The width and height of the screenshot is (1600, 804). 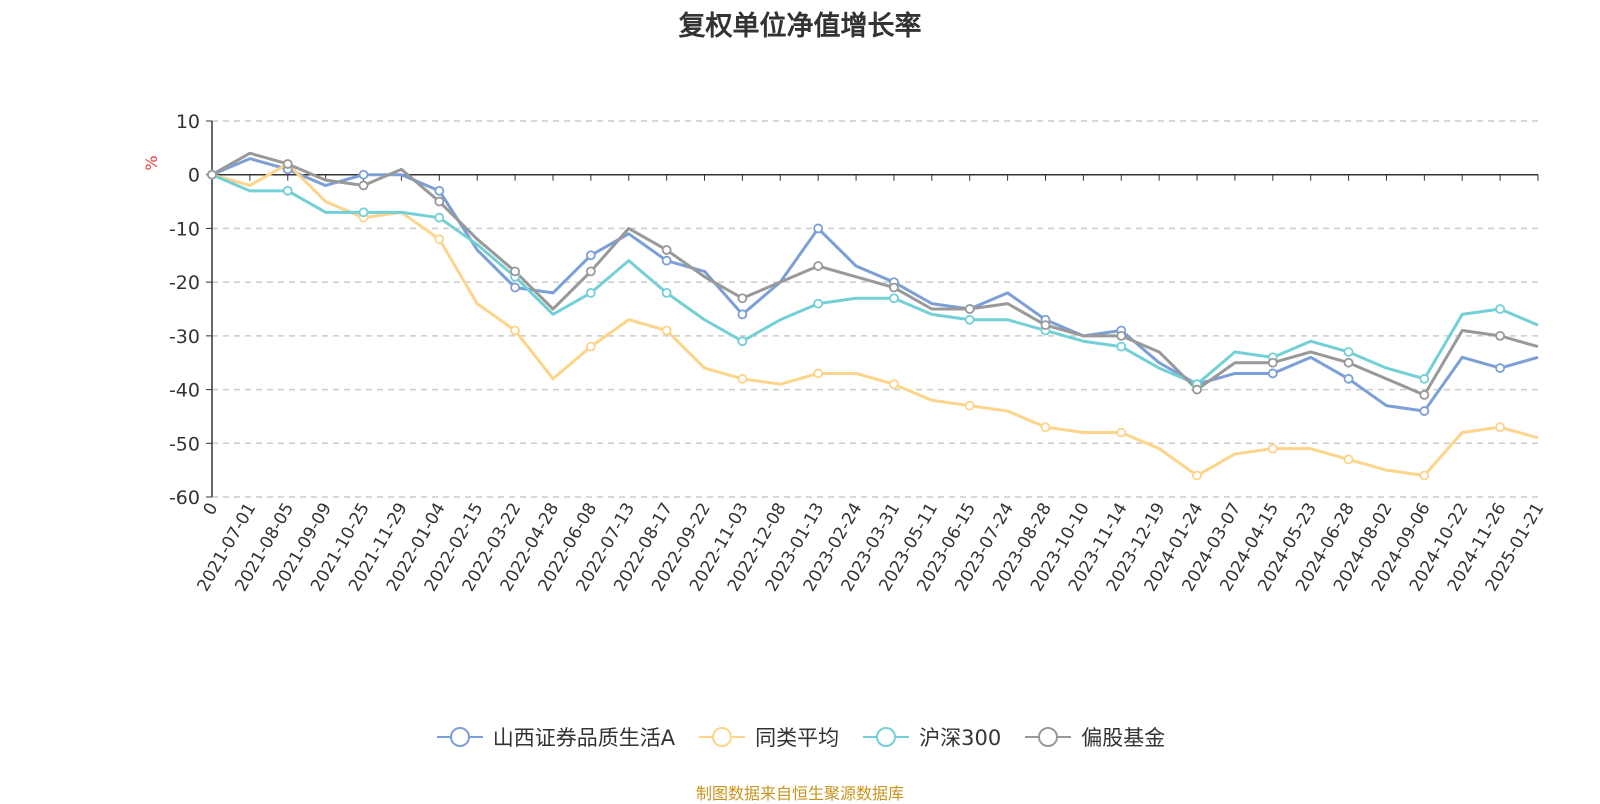 I want to click on y-tick-label: -20, so click(x=184, y=283).